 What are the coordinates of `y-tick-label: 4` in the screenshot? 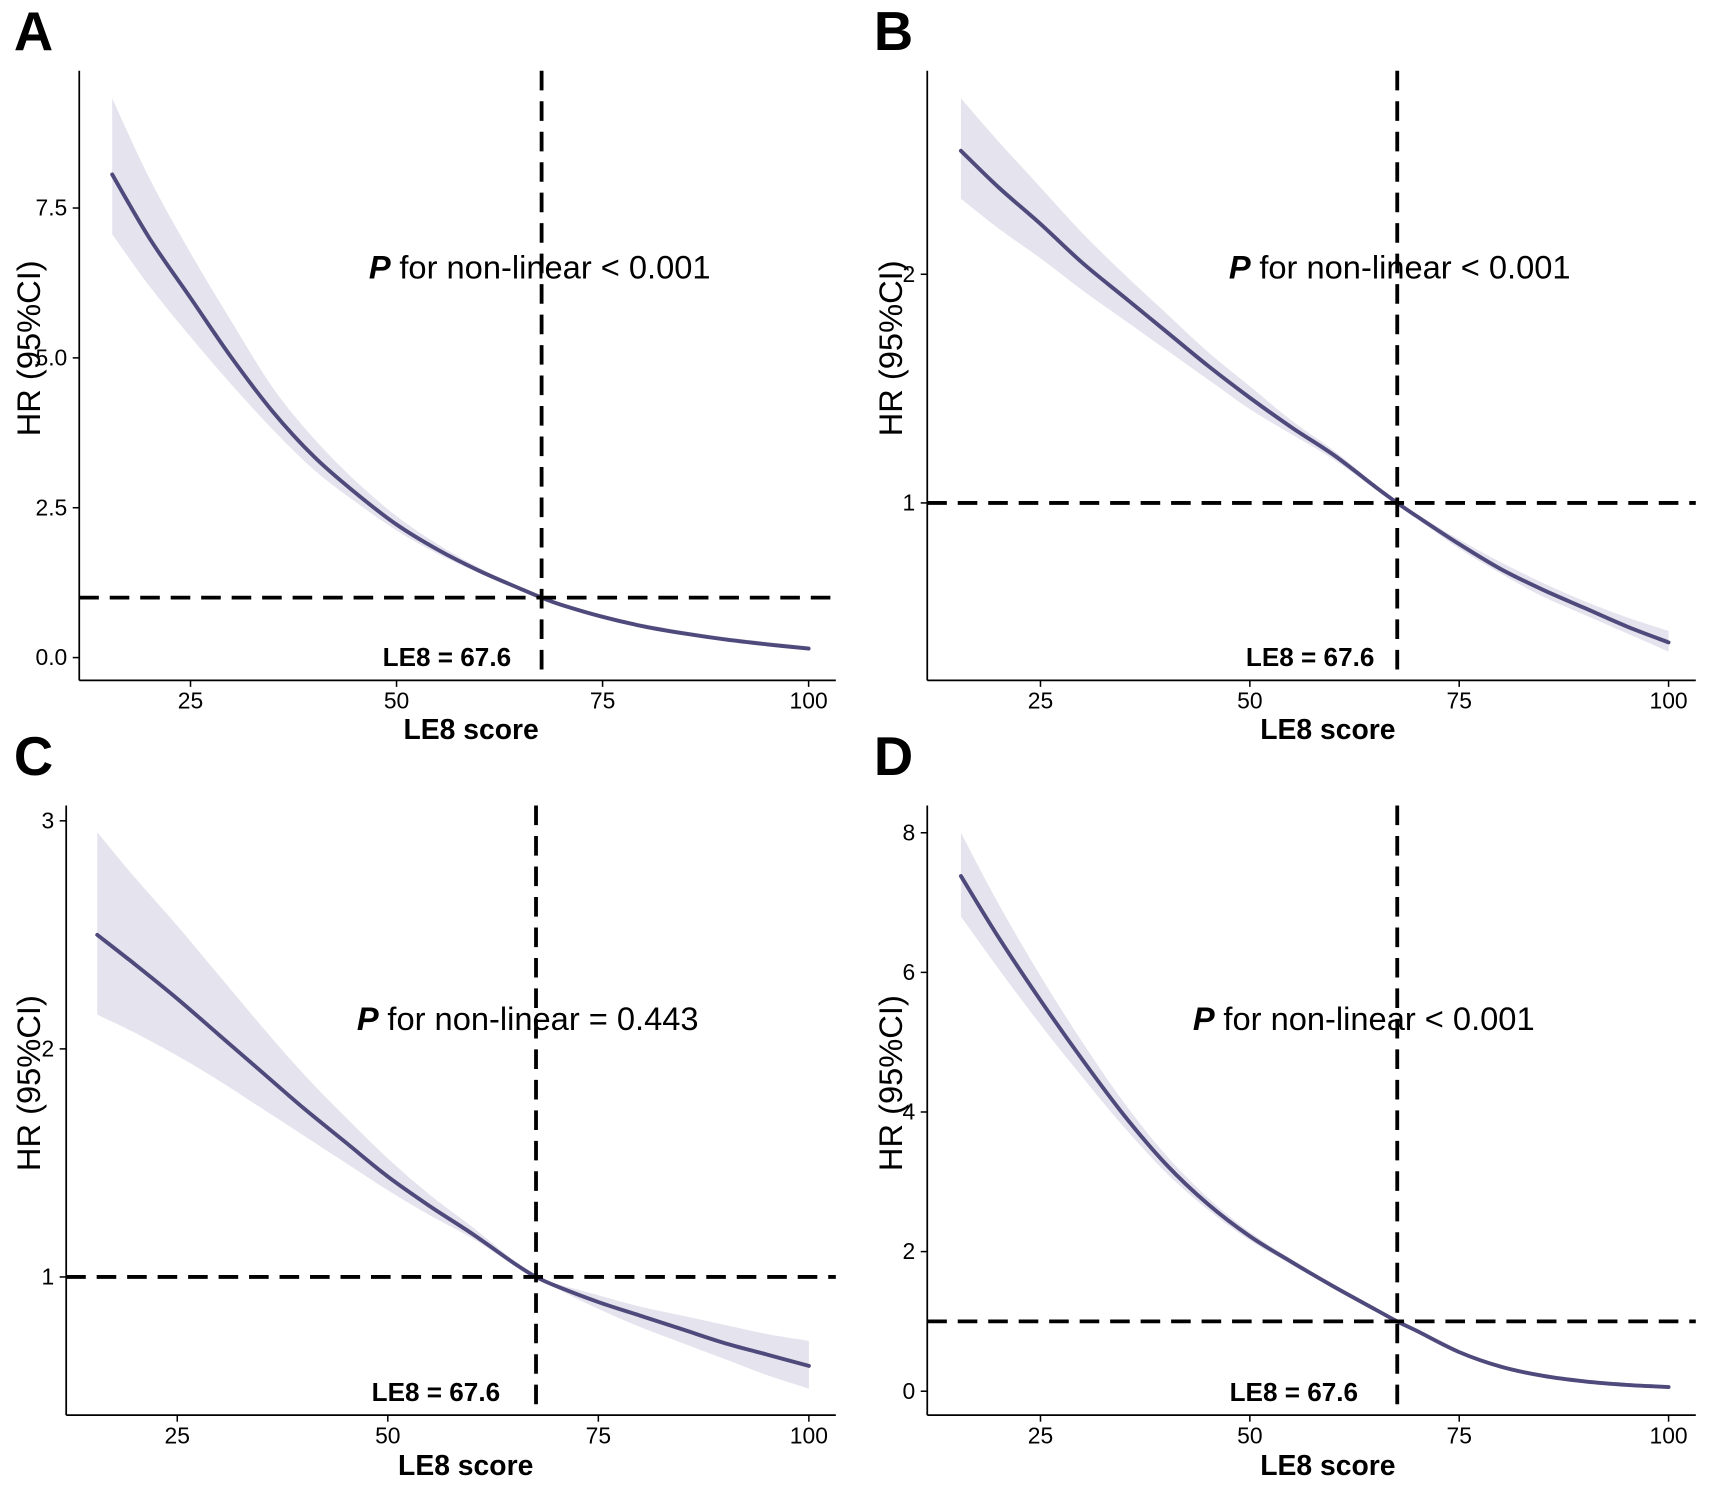 It's located at (909, 1112).